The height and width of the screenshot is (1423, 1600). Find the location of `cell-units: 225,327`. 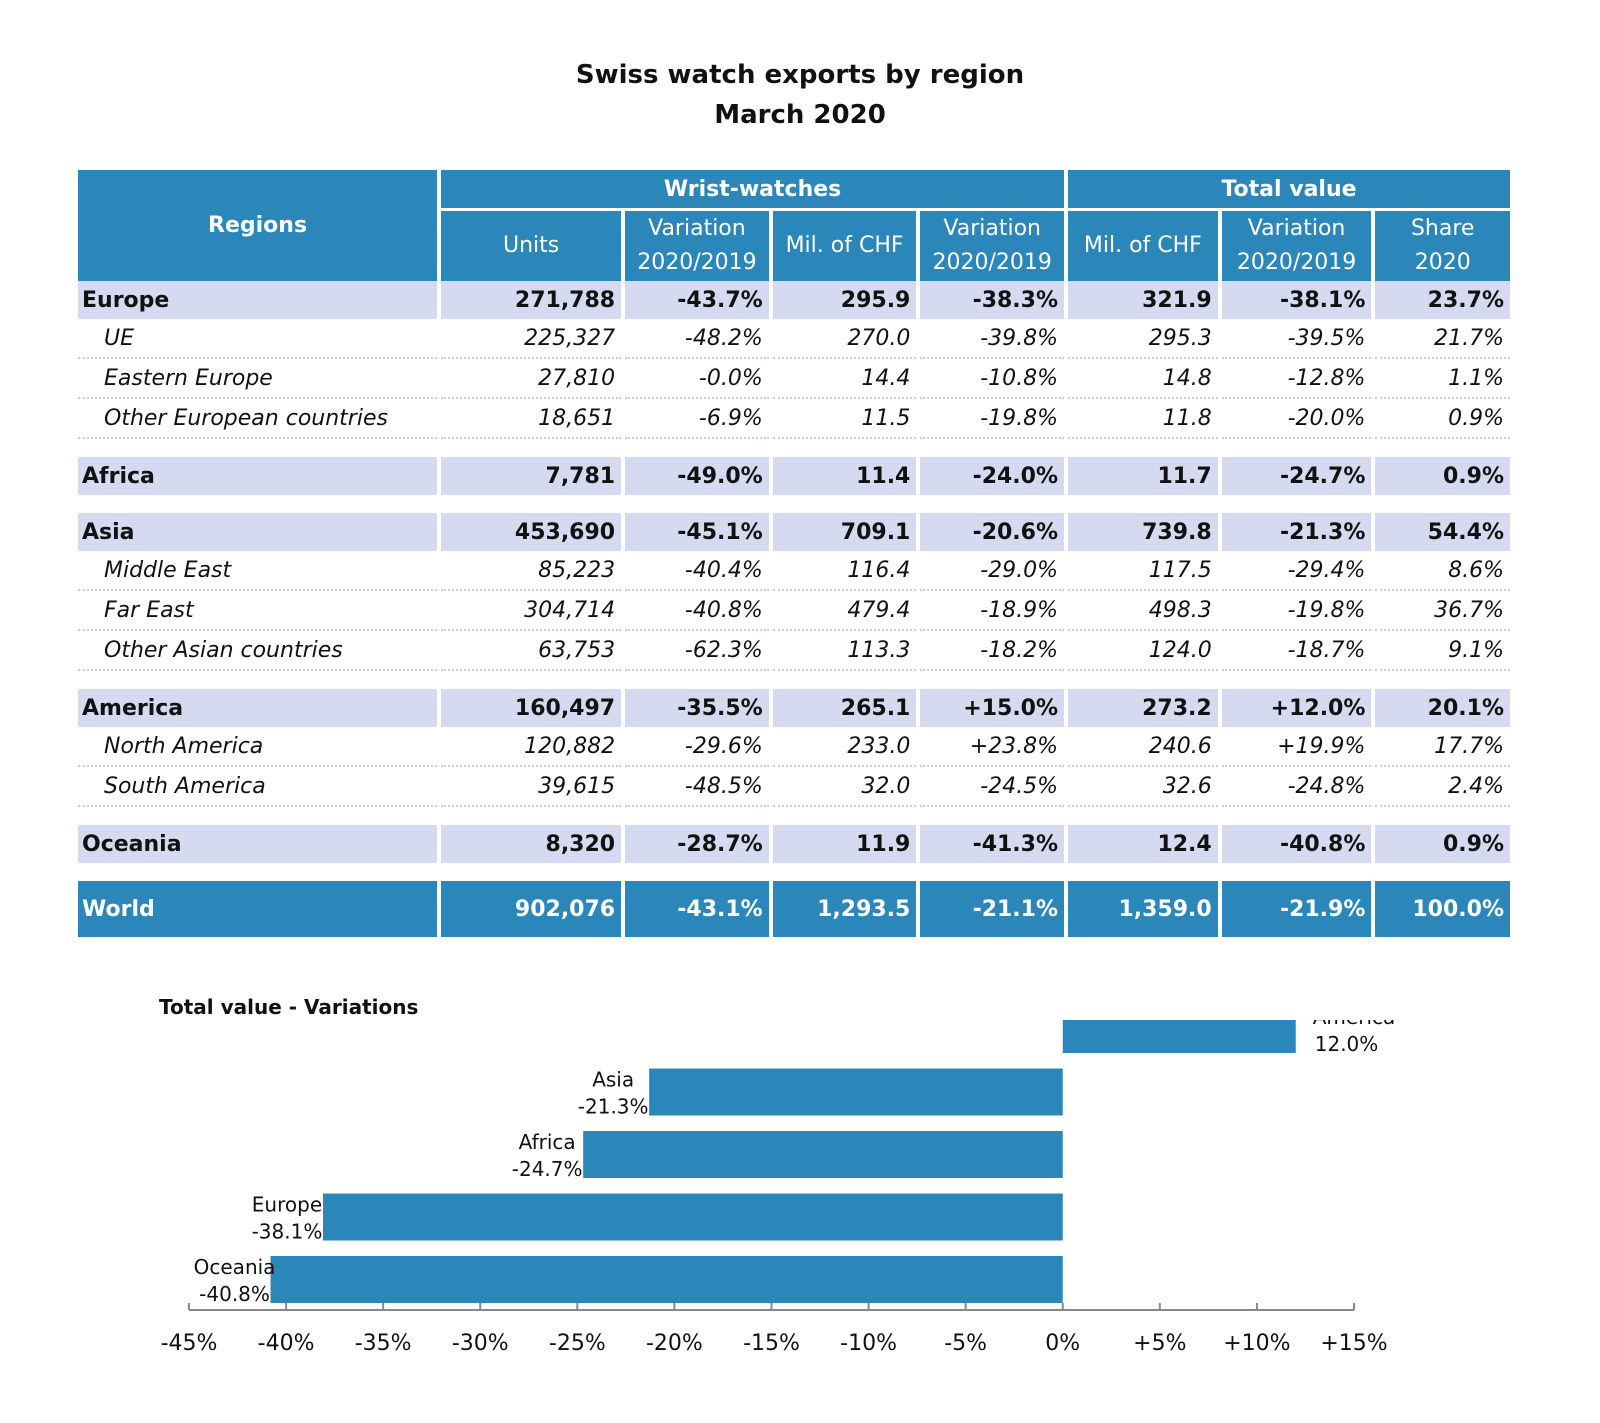

cell-units: 225,327 is located at coordinates (531, 339).